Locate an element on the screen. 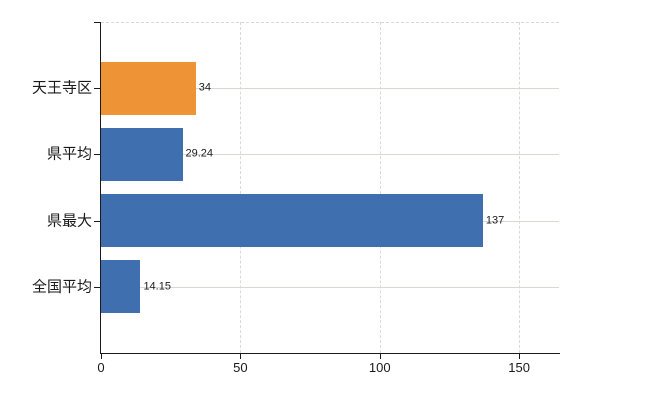 The width and height of the screenshot is (650, 400). x-tick-label: 0 is located at coordinates (101, 367).